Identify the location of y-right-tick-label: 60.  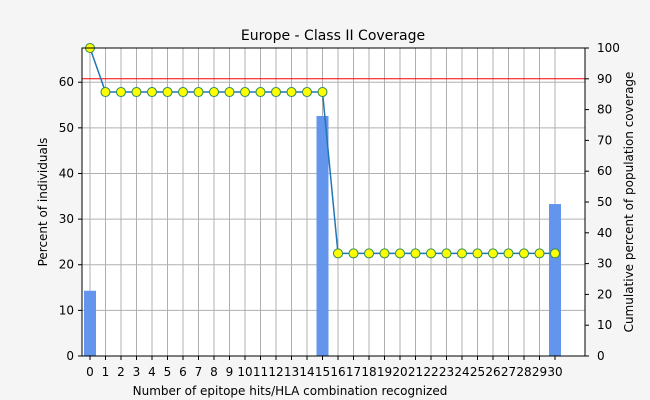
(604, 171).